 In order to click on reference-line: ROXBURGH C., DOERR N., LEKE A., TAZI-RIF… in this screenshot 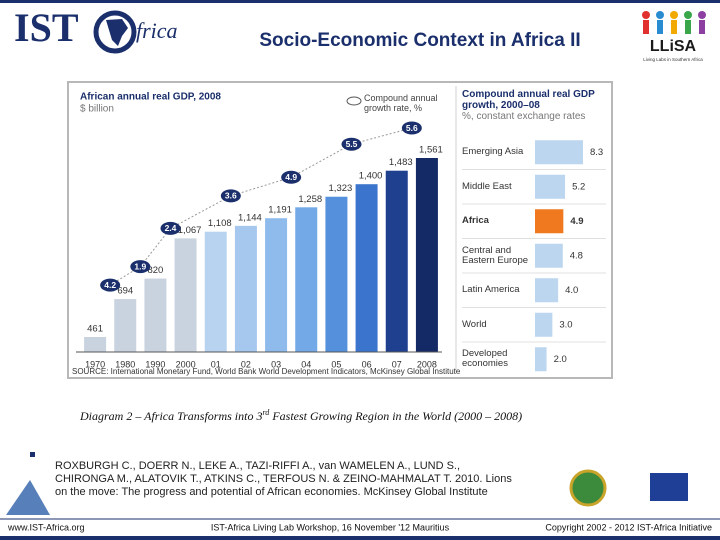, I will do `click(257, 466)`.